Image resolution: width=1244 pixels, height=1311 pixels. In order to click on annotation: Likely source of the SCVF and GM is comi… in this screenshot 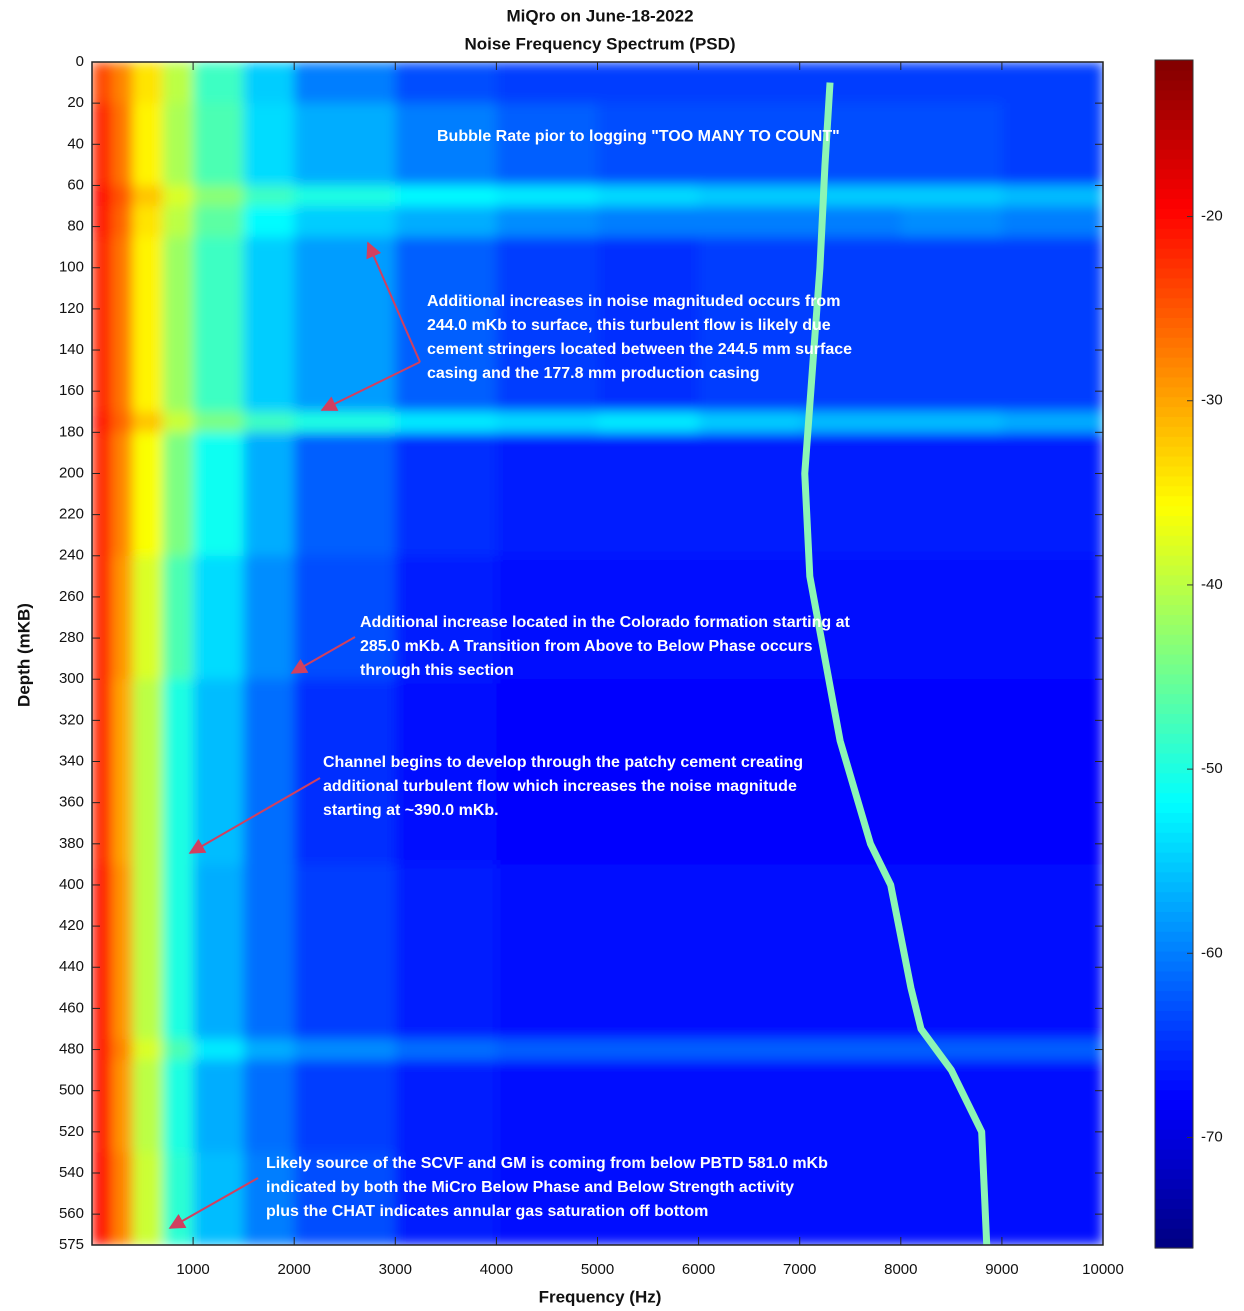, I will do `click(547, 1163)`.